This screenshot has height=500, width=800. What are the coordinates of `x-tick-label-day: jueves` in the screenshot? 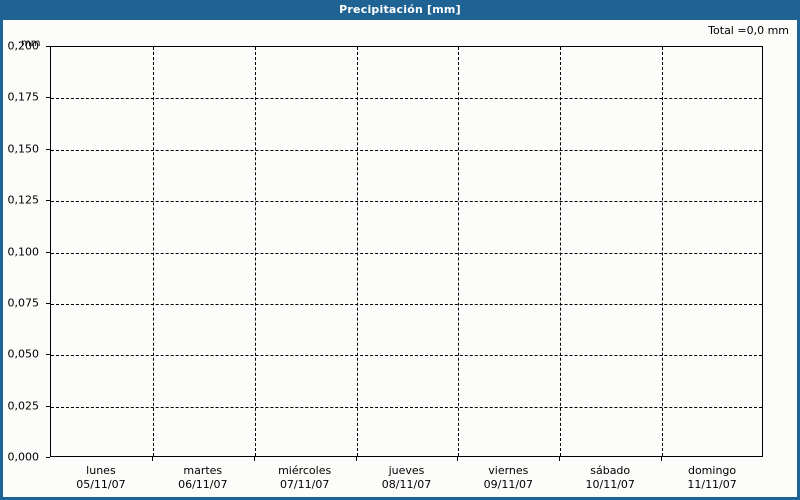 It's located at (406, 470).